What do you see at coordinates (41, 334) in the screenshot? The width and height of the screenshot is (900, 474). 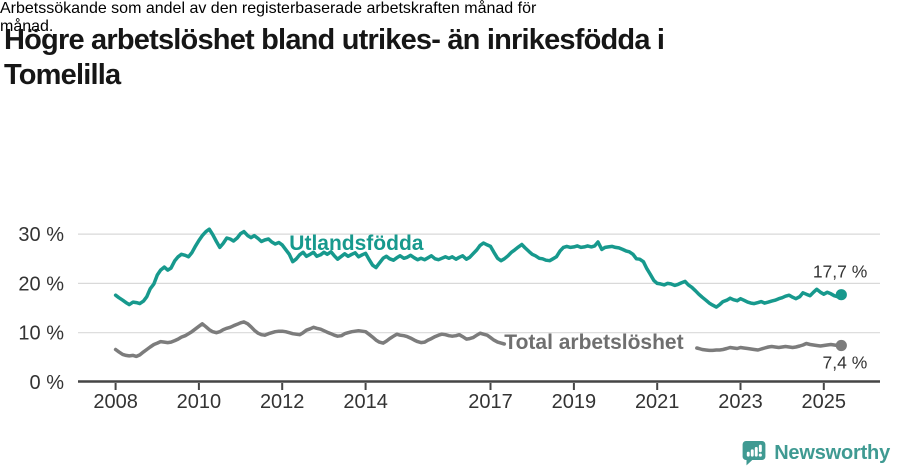 I see `y-tick-label: 10 %` at bounding box center [41, 334].